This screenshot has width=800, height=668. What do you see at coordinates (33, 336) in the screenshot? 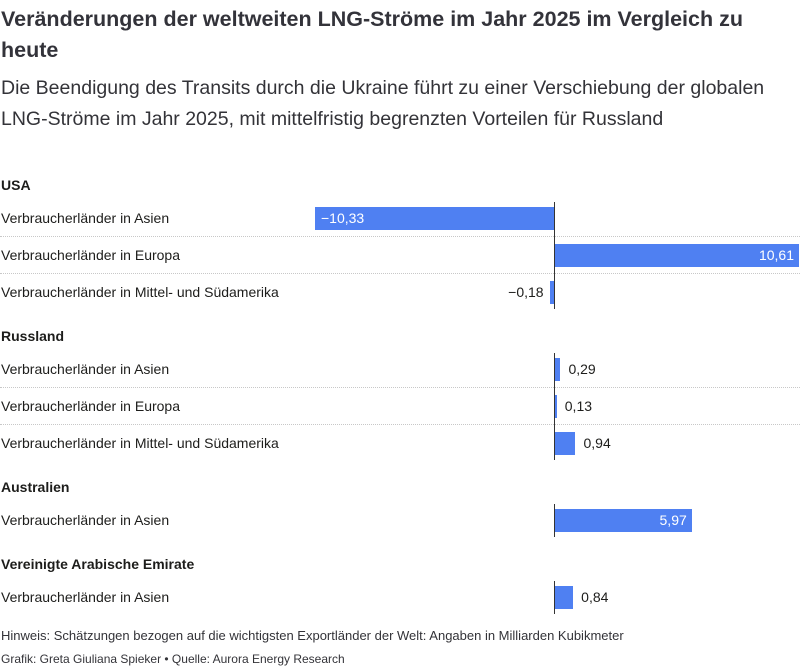
I see `group-title: Russland` at bounding box center [33, 336].